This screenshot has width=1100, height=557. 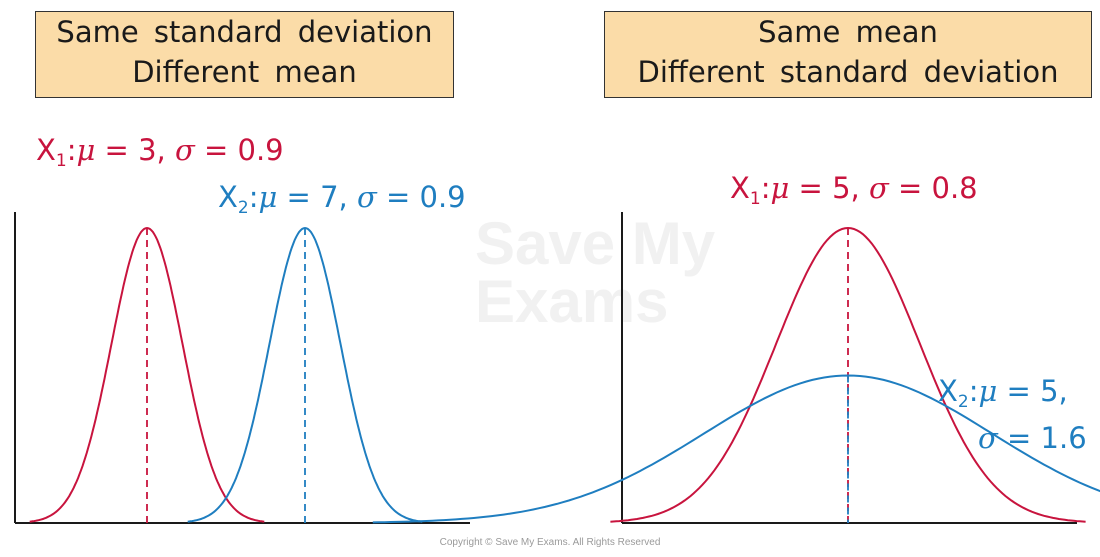 What do you see at coordinates (244, 32) in the screenshot?
I see `left-header-line-1: Same standard deviation` at bounding box center [244, 32].